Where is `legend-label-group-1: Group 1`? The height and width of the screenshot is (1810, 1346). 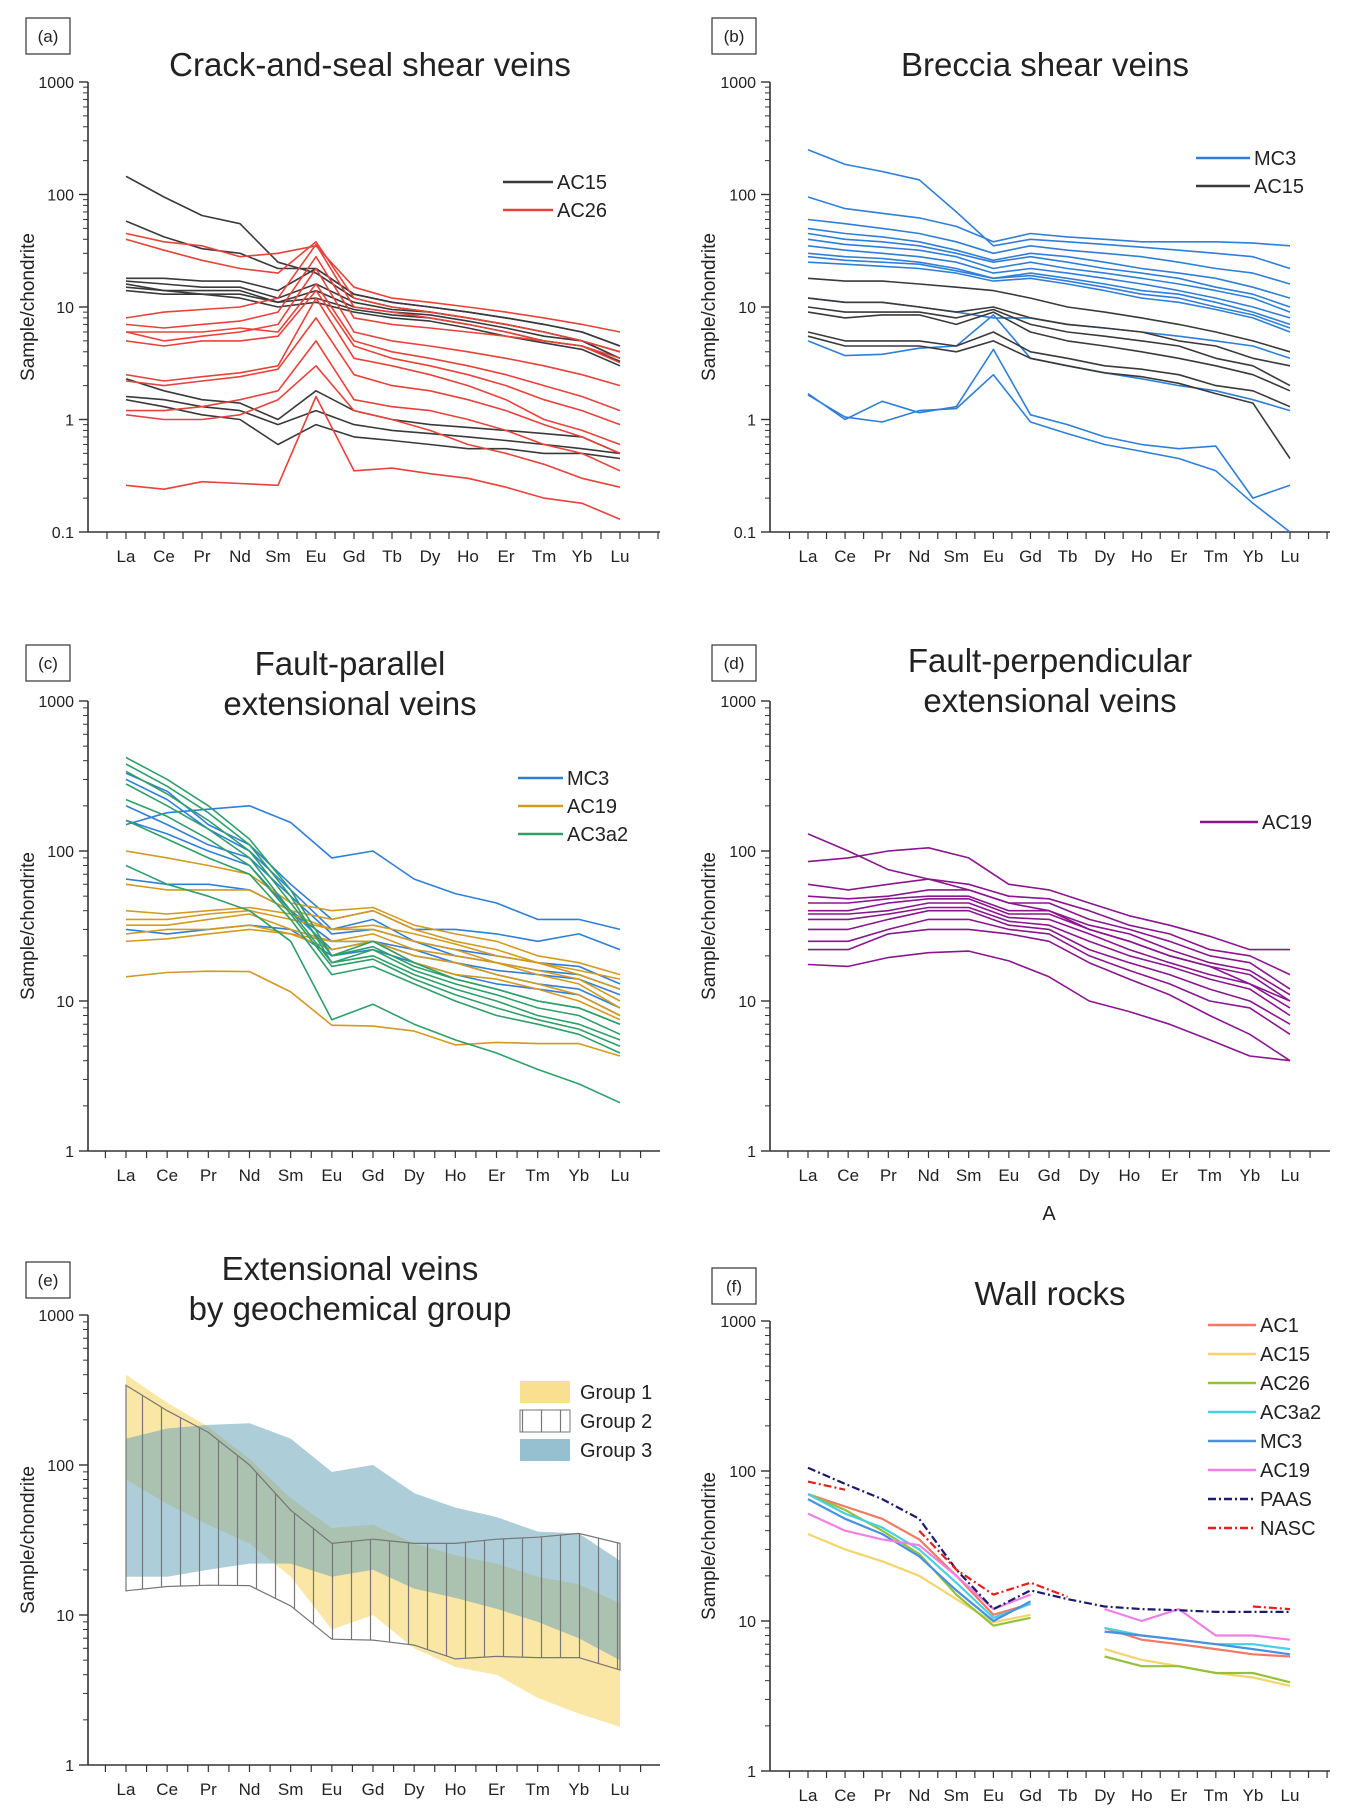
legend-label-group-1: Group 1 is located at coordinates (616, 1393).